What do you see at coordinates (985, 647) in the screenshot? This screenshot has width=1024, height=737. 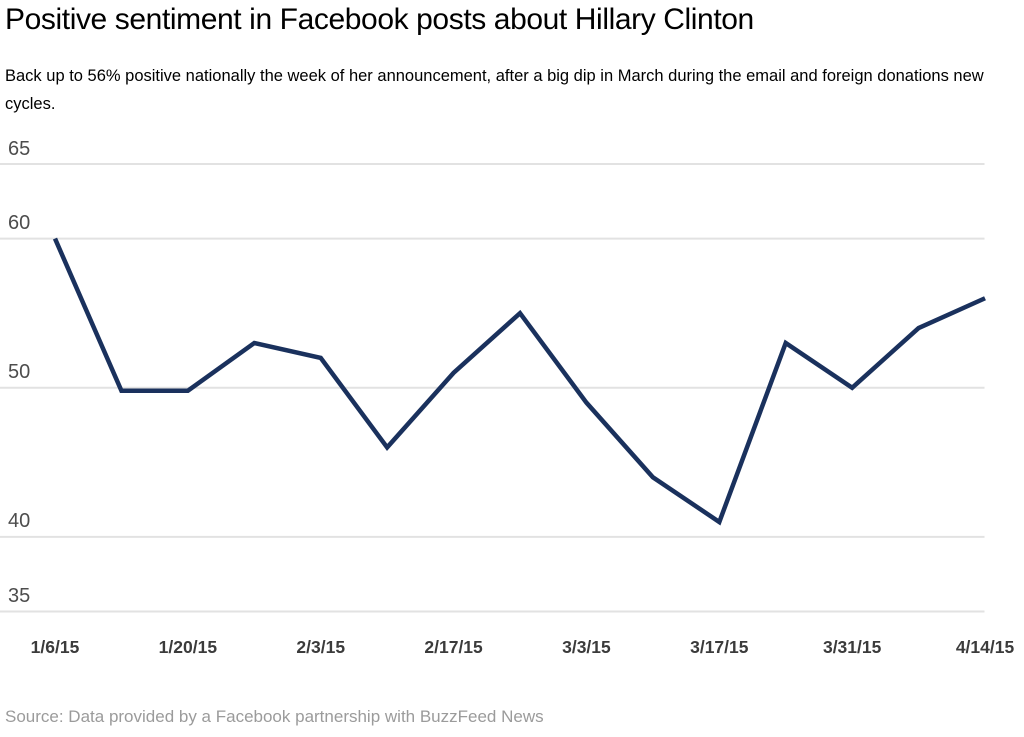 I see `x-tick-label-4-14-15: 4/14/15` at bounding box center [985, 647].